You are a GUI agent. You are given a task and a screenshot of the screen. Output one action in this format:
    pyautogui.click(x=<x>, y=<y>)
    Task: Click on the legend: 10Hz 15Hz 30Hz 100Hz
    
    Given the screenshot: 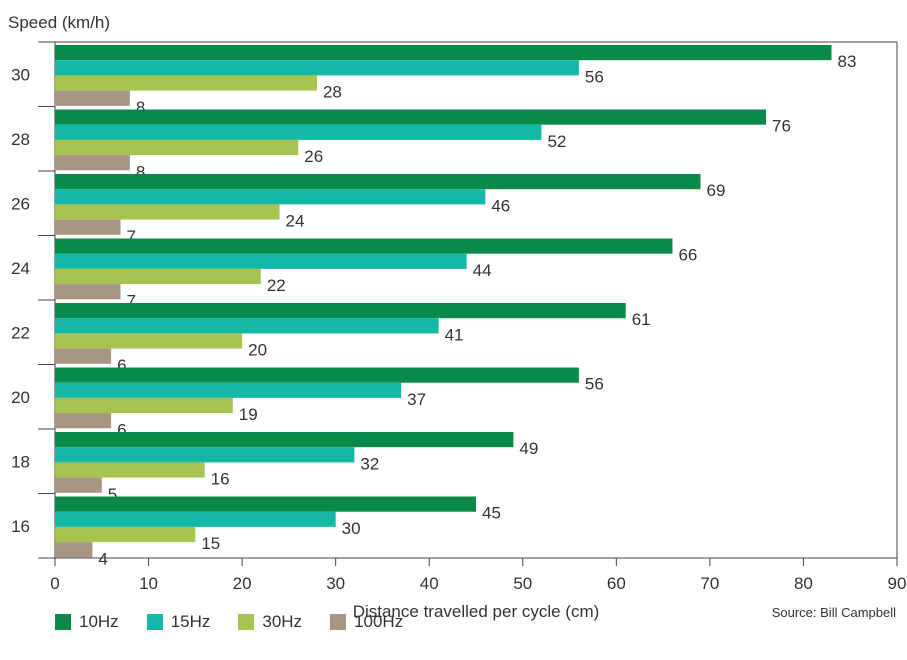 What is the action you would take?
    pyautogui.click(x=229, y=622)
    